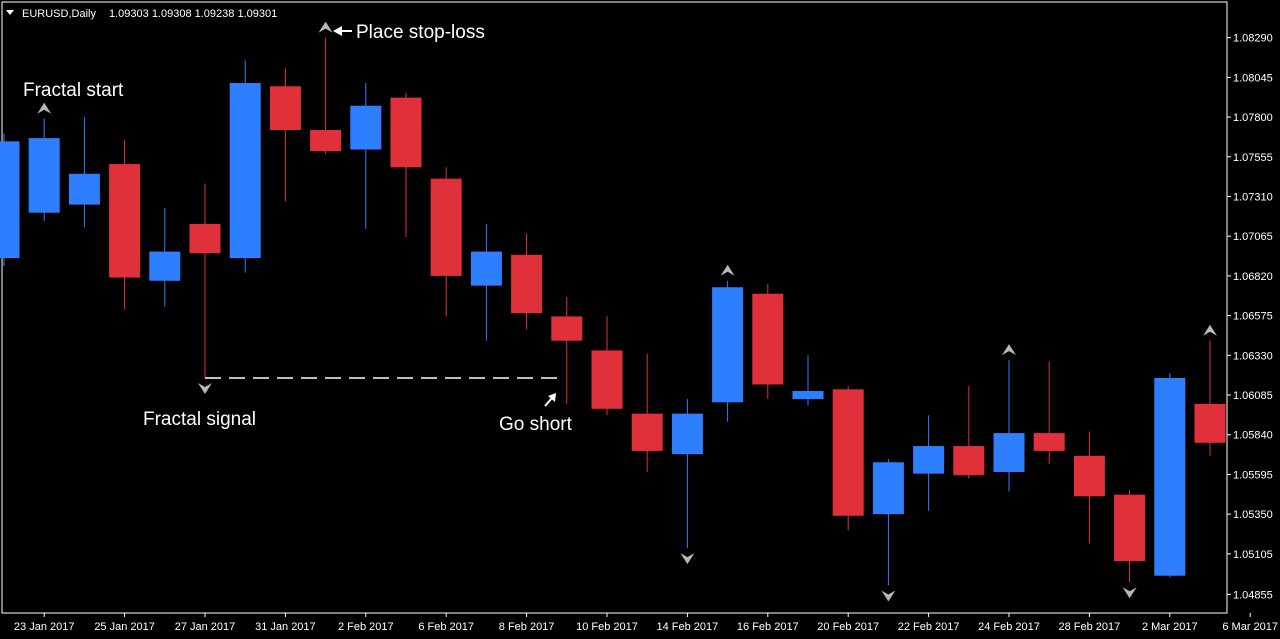  Describe the element at coordinates (44, 627) in the screenshot. I see `x-tick-label: 23 Jan 2017` at that location.